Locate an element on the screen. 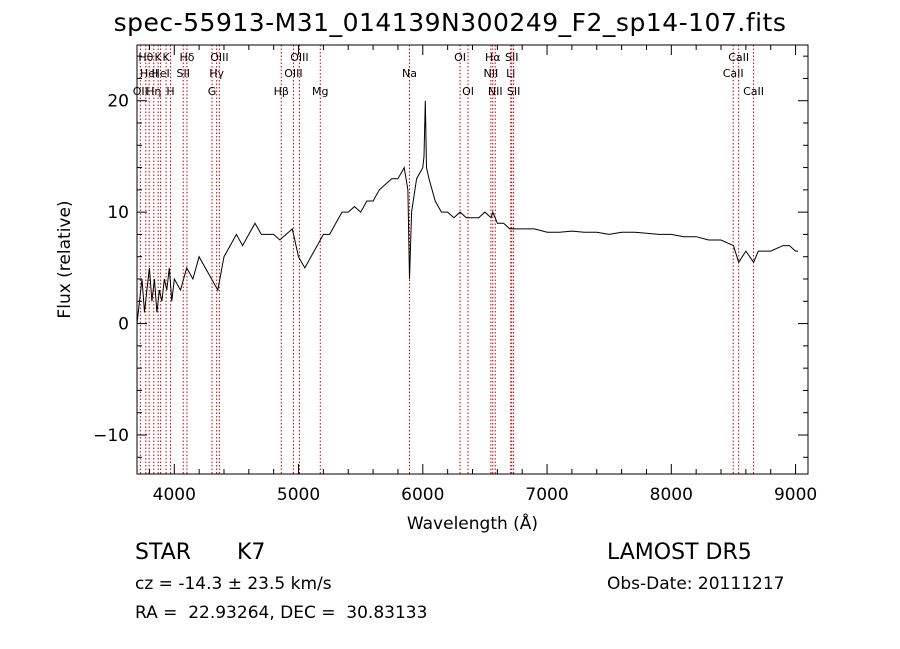 The image size is (900, 649). survey-name: LAMOST DR5 is located at coordinates (679, 552).